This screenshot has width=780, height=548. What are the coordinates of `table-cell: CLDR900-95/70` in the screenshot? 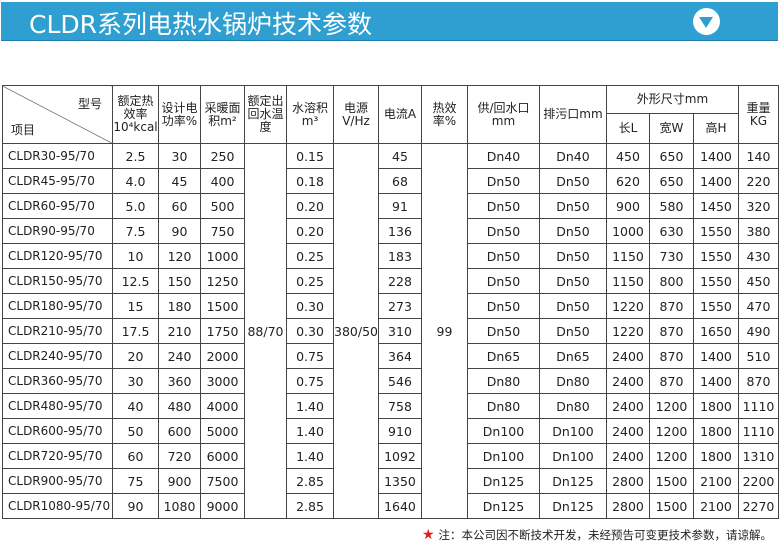 It's located at (57, 481).